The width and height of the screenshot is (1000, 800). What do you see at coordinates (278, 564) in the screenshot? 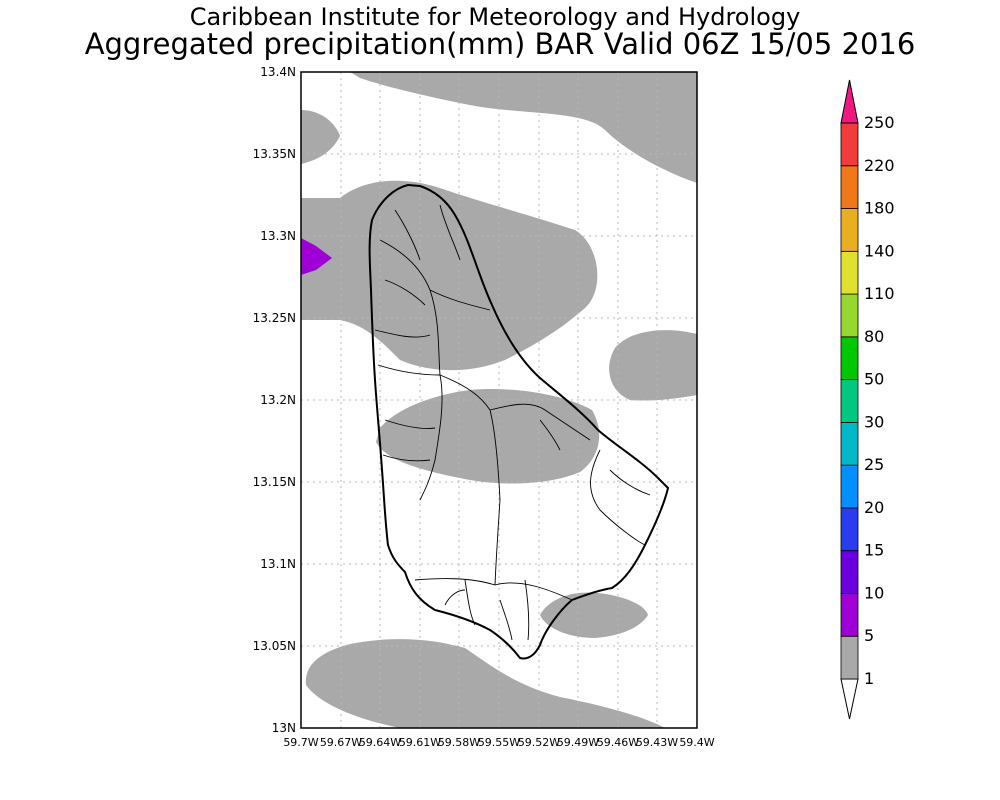
I see `lat-tick-label: 13.1N` at bounding box center [278, 564].